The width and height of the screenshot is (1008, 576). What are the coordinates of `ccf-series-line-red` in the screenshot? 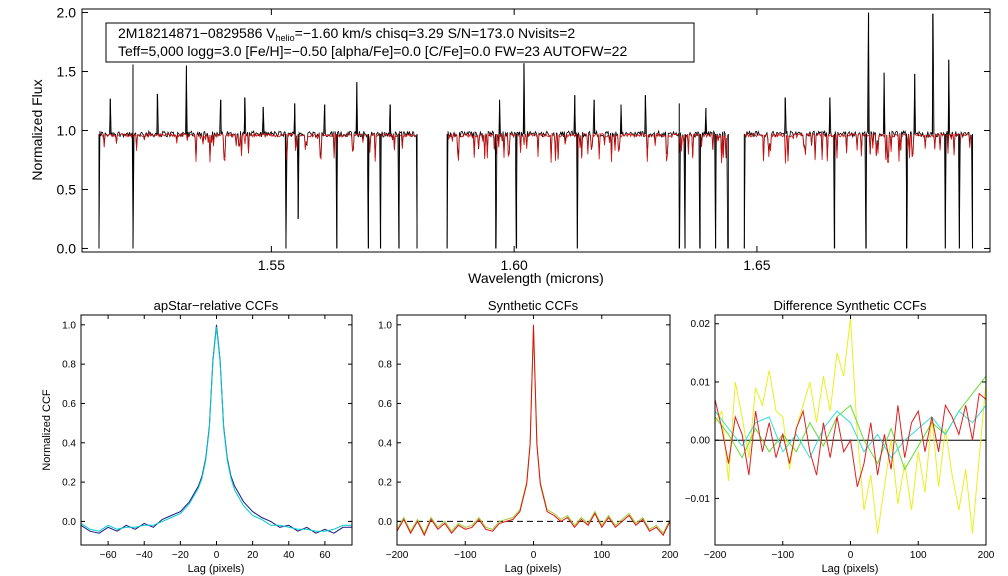 It's located at (850, 439).